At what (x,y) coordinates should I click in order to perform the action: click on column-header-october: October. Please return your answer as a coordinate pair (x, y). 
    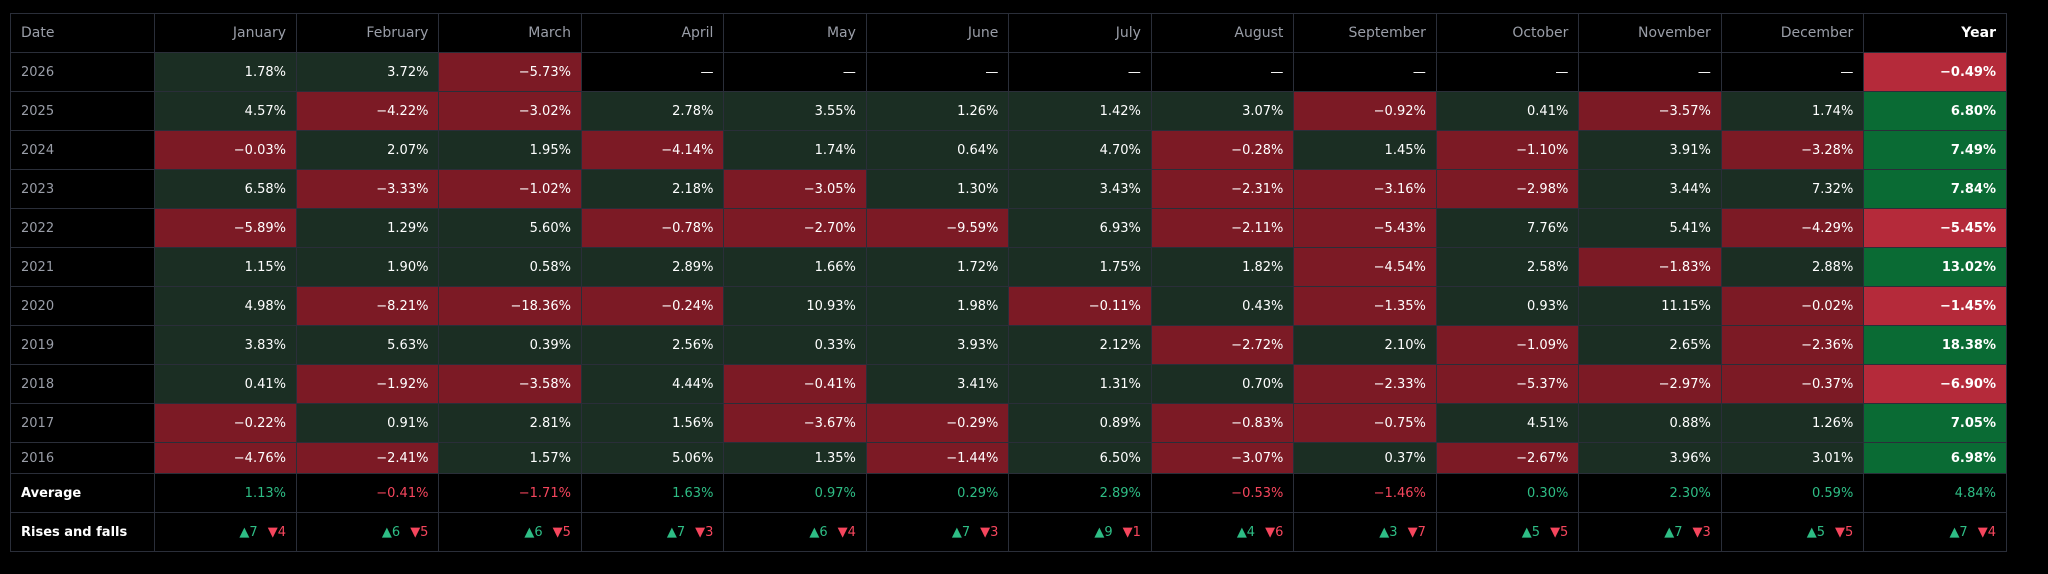
    Looking at the image, I should click on (1507, 33).